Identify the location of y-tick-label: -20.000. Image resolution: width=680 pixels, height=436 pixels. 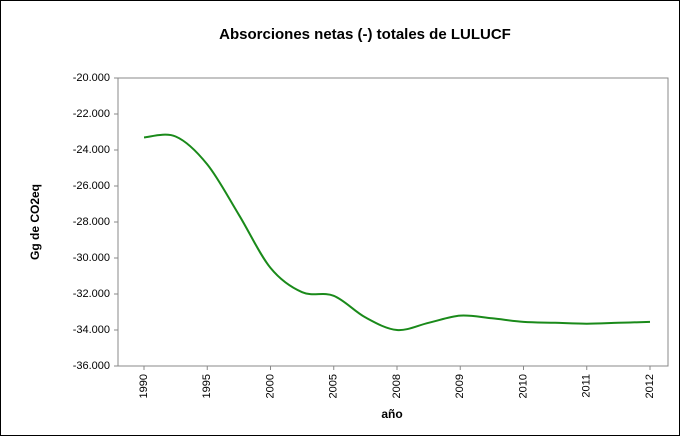
(91, 78).